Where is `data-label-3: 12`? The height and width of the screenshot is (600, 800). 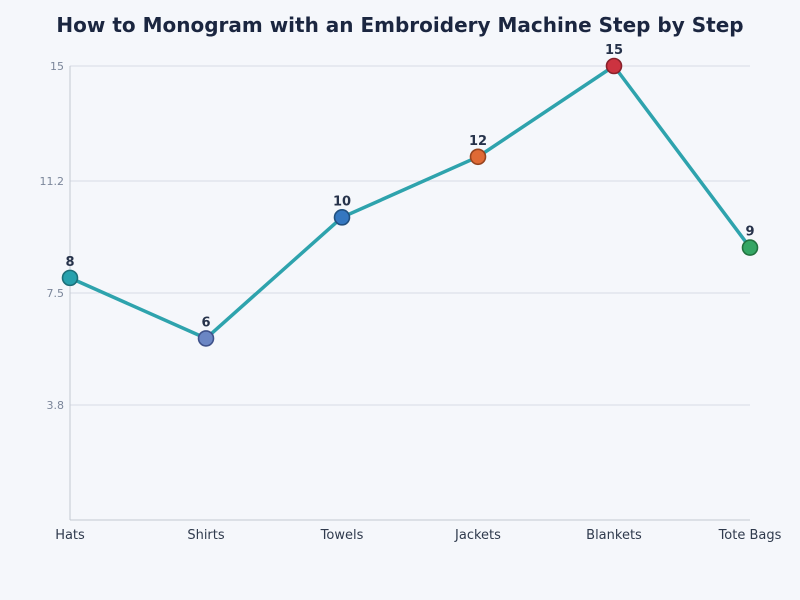
data-label-3: 12 is located at coordinates (478, 141).